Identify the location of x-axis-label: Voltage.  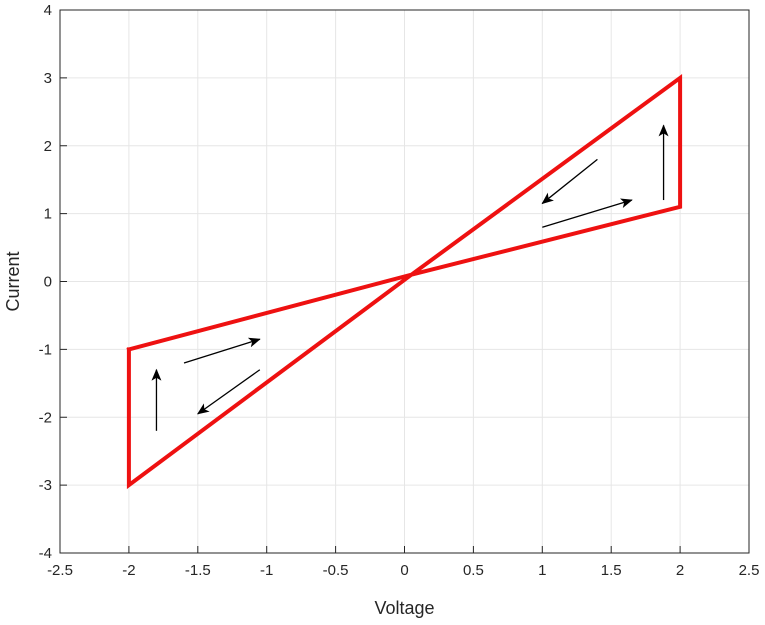
(404, 608).